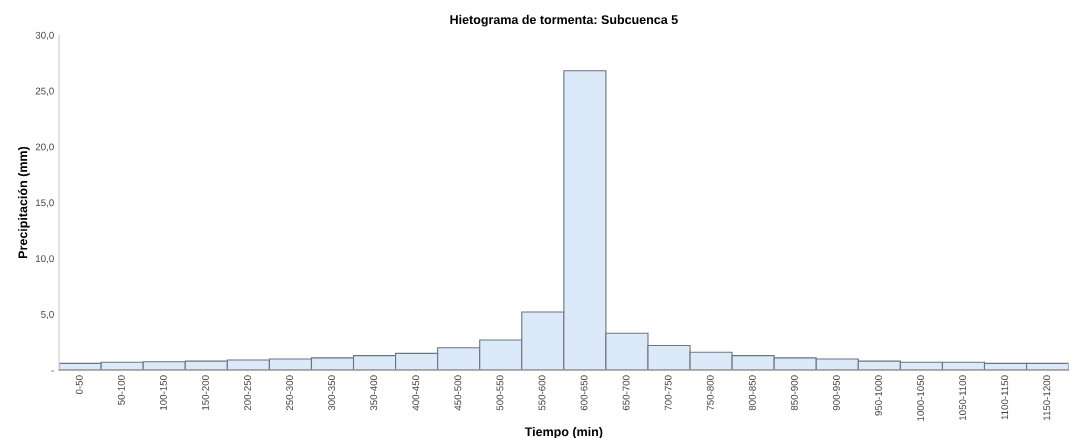 This screenshot has height=438, width=1074. What do you see at coordinates (23, 202) in the screenshot?
I see `y-axis-title: Precipitación (mm)` at bounding box center [23, 202].